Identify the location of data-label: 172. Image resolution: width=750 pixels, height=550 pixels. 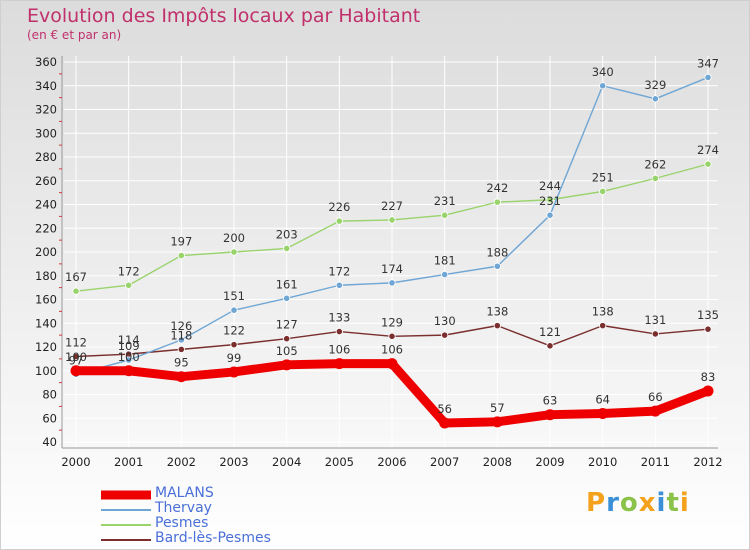
(339, 271).